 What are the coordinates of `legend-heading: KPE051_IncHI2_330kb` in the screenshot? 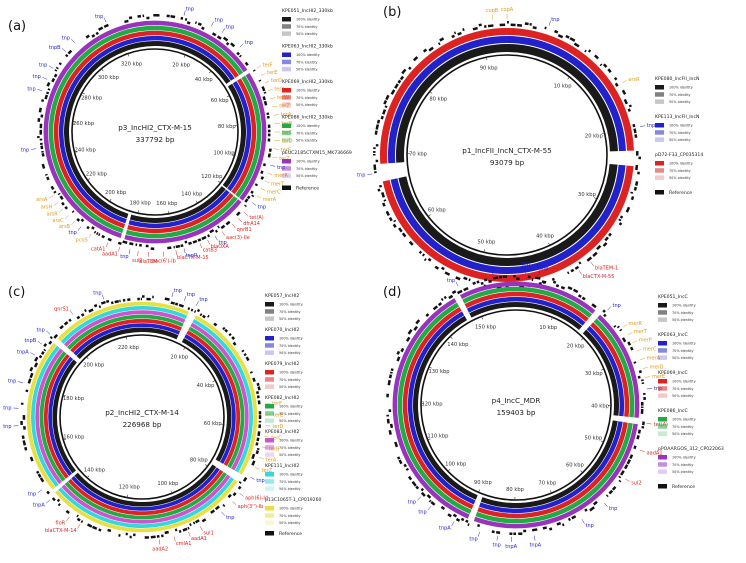 It's located at (307, 11).